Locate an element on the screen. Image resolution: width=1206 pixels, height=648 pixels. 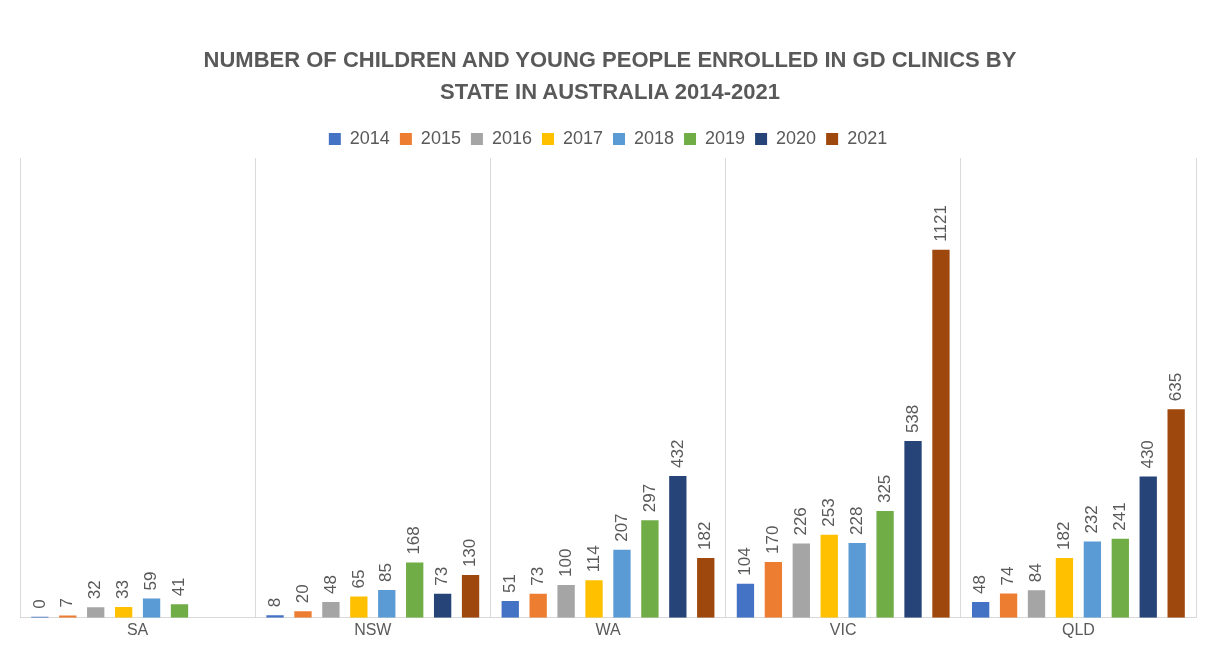
legend-label: 2021 is located at coordinates (867, 137).